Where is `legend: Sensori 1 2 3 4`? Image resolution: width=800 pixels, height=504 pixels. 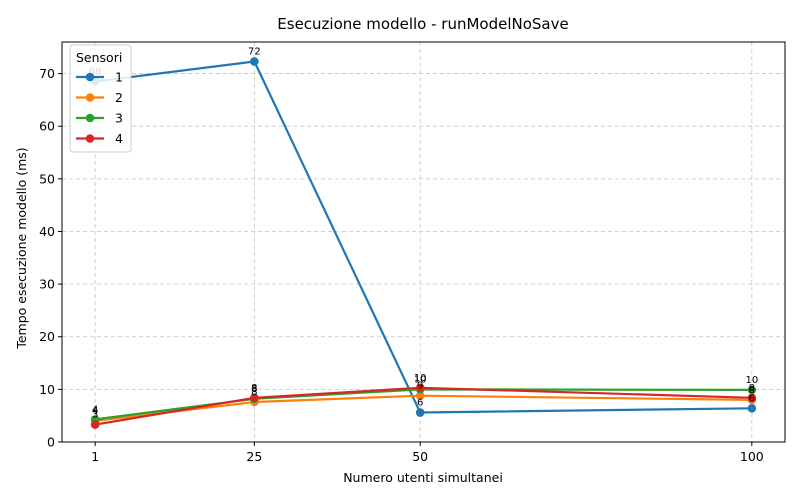
legend: Sensori 1 2 3 4 is located at coordinates (100, 98).